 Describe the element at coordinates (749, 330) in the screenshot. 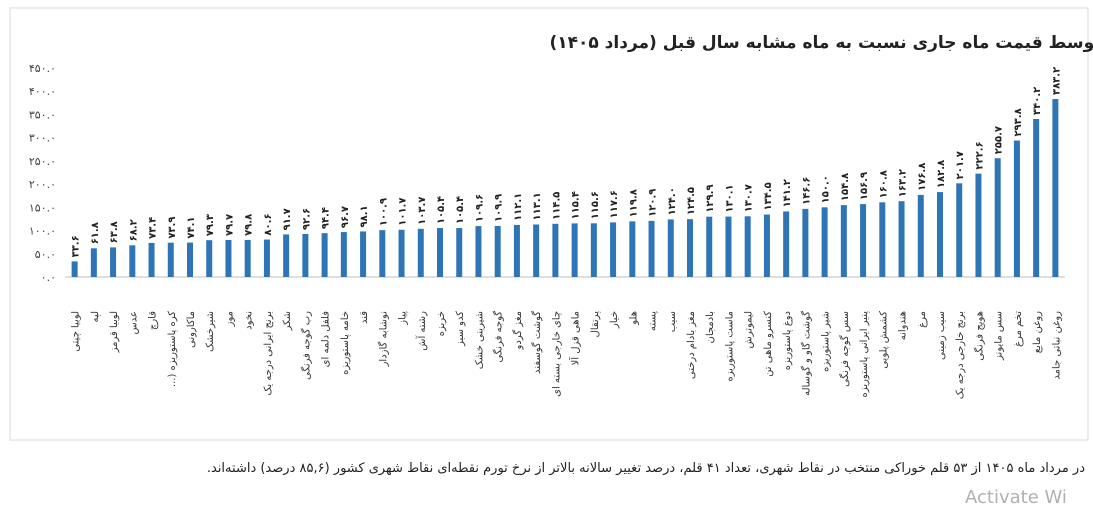

I see `x-tick-label: لیموترش` at that location.